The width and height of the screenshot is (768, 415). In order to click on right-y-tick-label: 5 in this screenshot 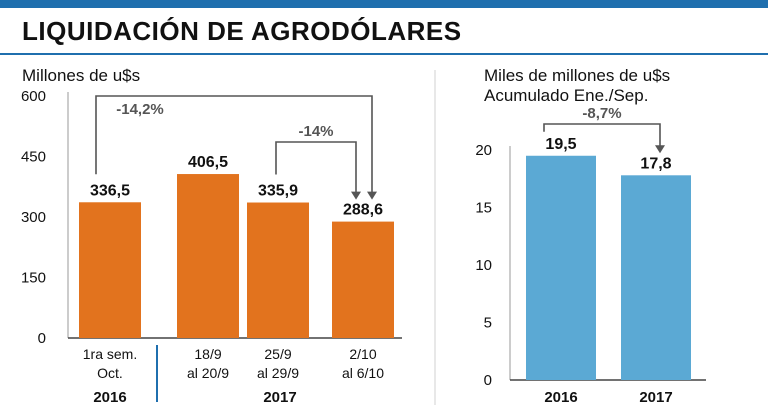, I will do `click(488, 323)`.